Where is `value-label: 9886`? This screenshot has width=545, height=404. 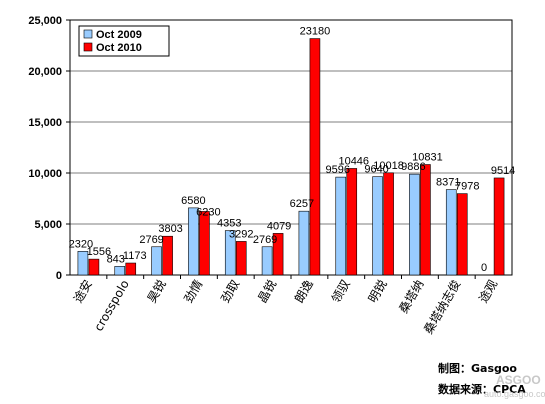 value-label: 9886 is located at coordinates (413, 167).